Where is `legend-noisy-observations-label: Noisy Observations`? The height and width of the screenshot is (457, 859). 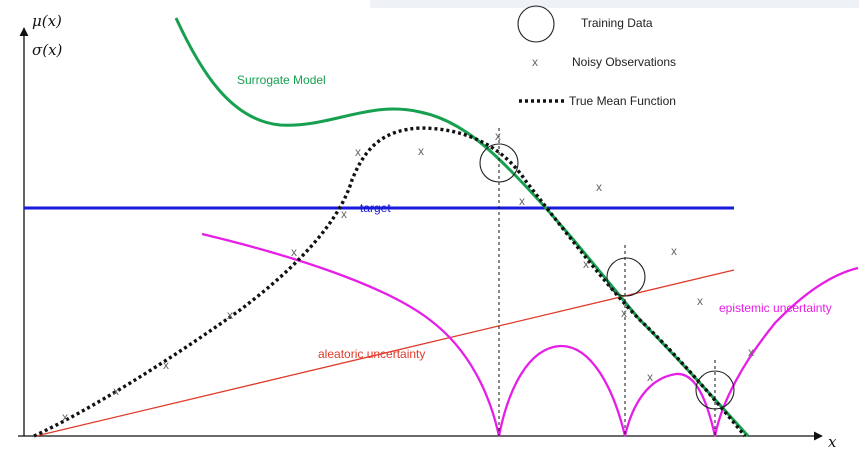 legend-noisy-observations-label: Noisy Observations is located at coordinates (624, 62).